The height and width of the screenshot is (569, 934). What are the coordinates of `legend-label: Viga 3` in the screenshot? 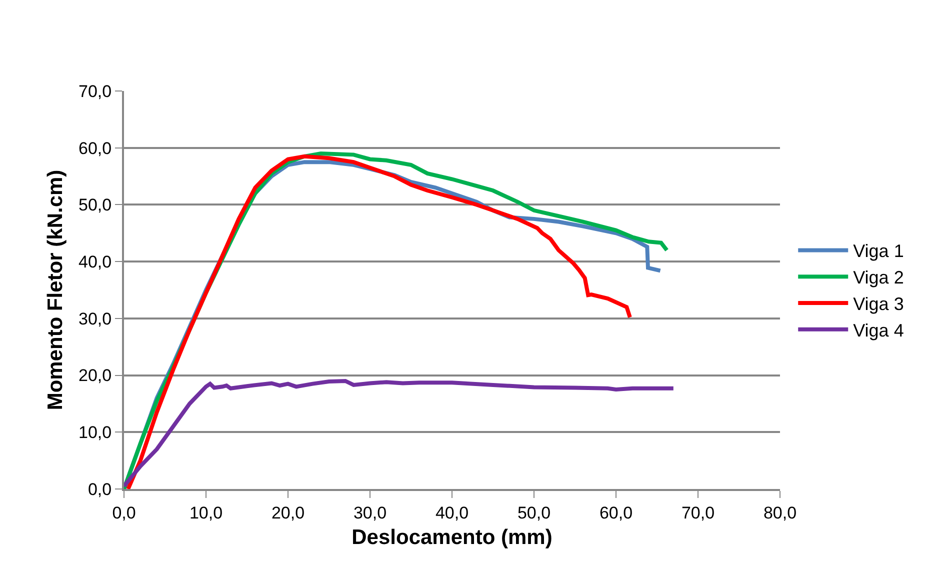 It's located at (878, 304).